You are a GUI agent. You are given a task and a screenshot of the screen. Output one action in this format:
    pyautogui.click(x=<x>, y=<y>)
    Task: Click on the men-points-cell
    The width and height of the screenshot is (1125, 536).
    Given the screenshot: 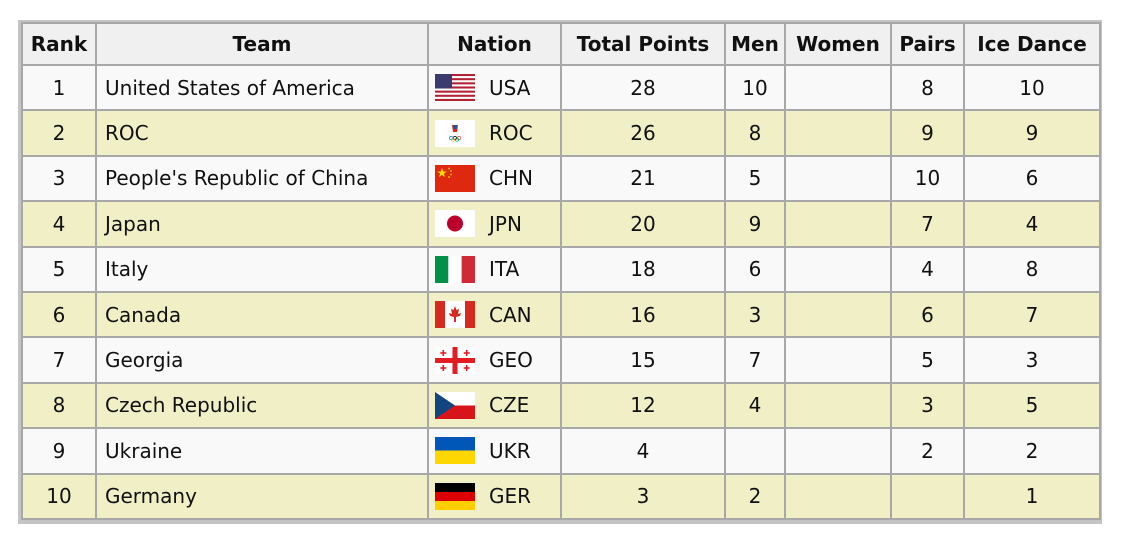 What is the action you would take?
    pyautogui.click(x=755, y=451)
    